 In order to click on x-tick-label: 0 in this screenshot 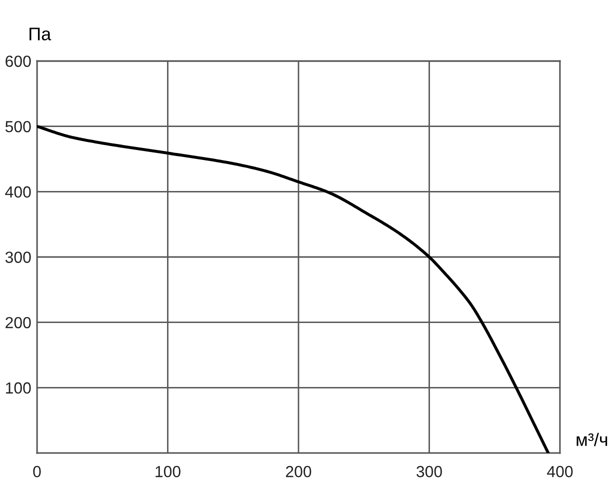, I will do `click(37, 472)`.